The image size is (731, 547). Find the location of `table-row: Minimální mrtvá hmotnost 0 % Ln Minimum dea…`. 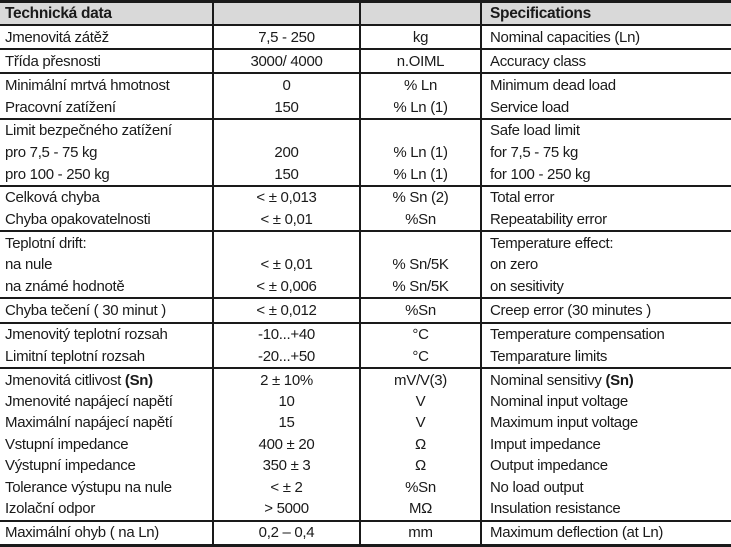

table-row: Minimální mrtvá hmotnost 0 % Ln Minimum dea… is located at coordinates (365, 85).